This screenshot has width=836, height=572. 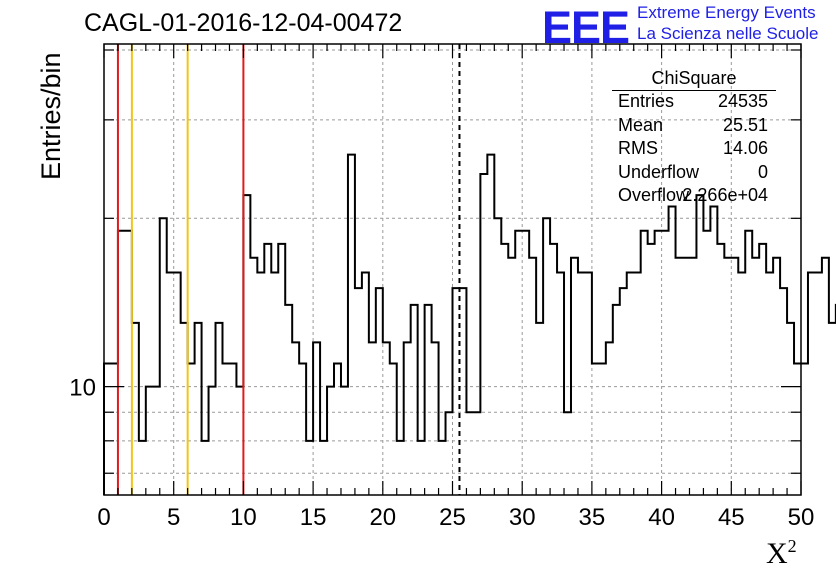 What do you see at coordinates (659, 171) in the screenshot?
I see `stats-key: Underflow` at bounding box center [659, 171].